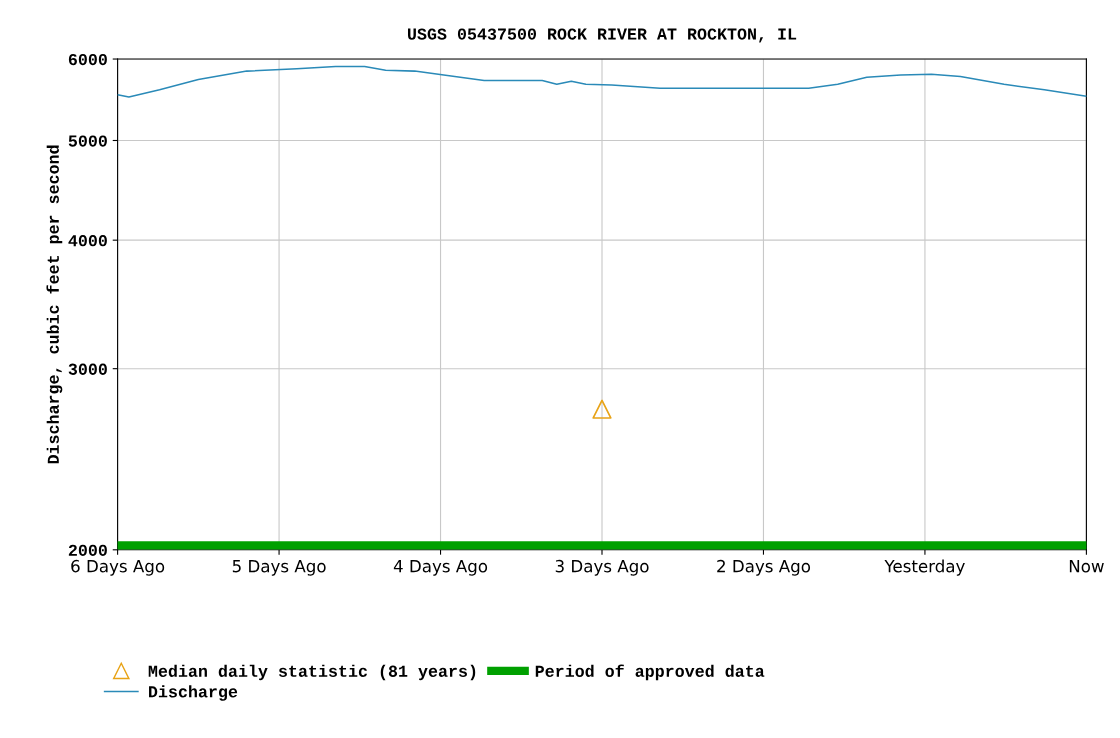 This screenshot has width=1120, height=738. What do you see at coordinates (602, 567) in the screenshot?
I see `x-tick-label: 3 Days Ago` at bounding box center [602, 567].